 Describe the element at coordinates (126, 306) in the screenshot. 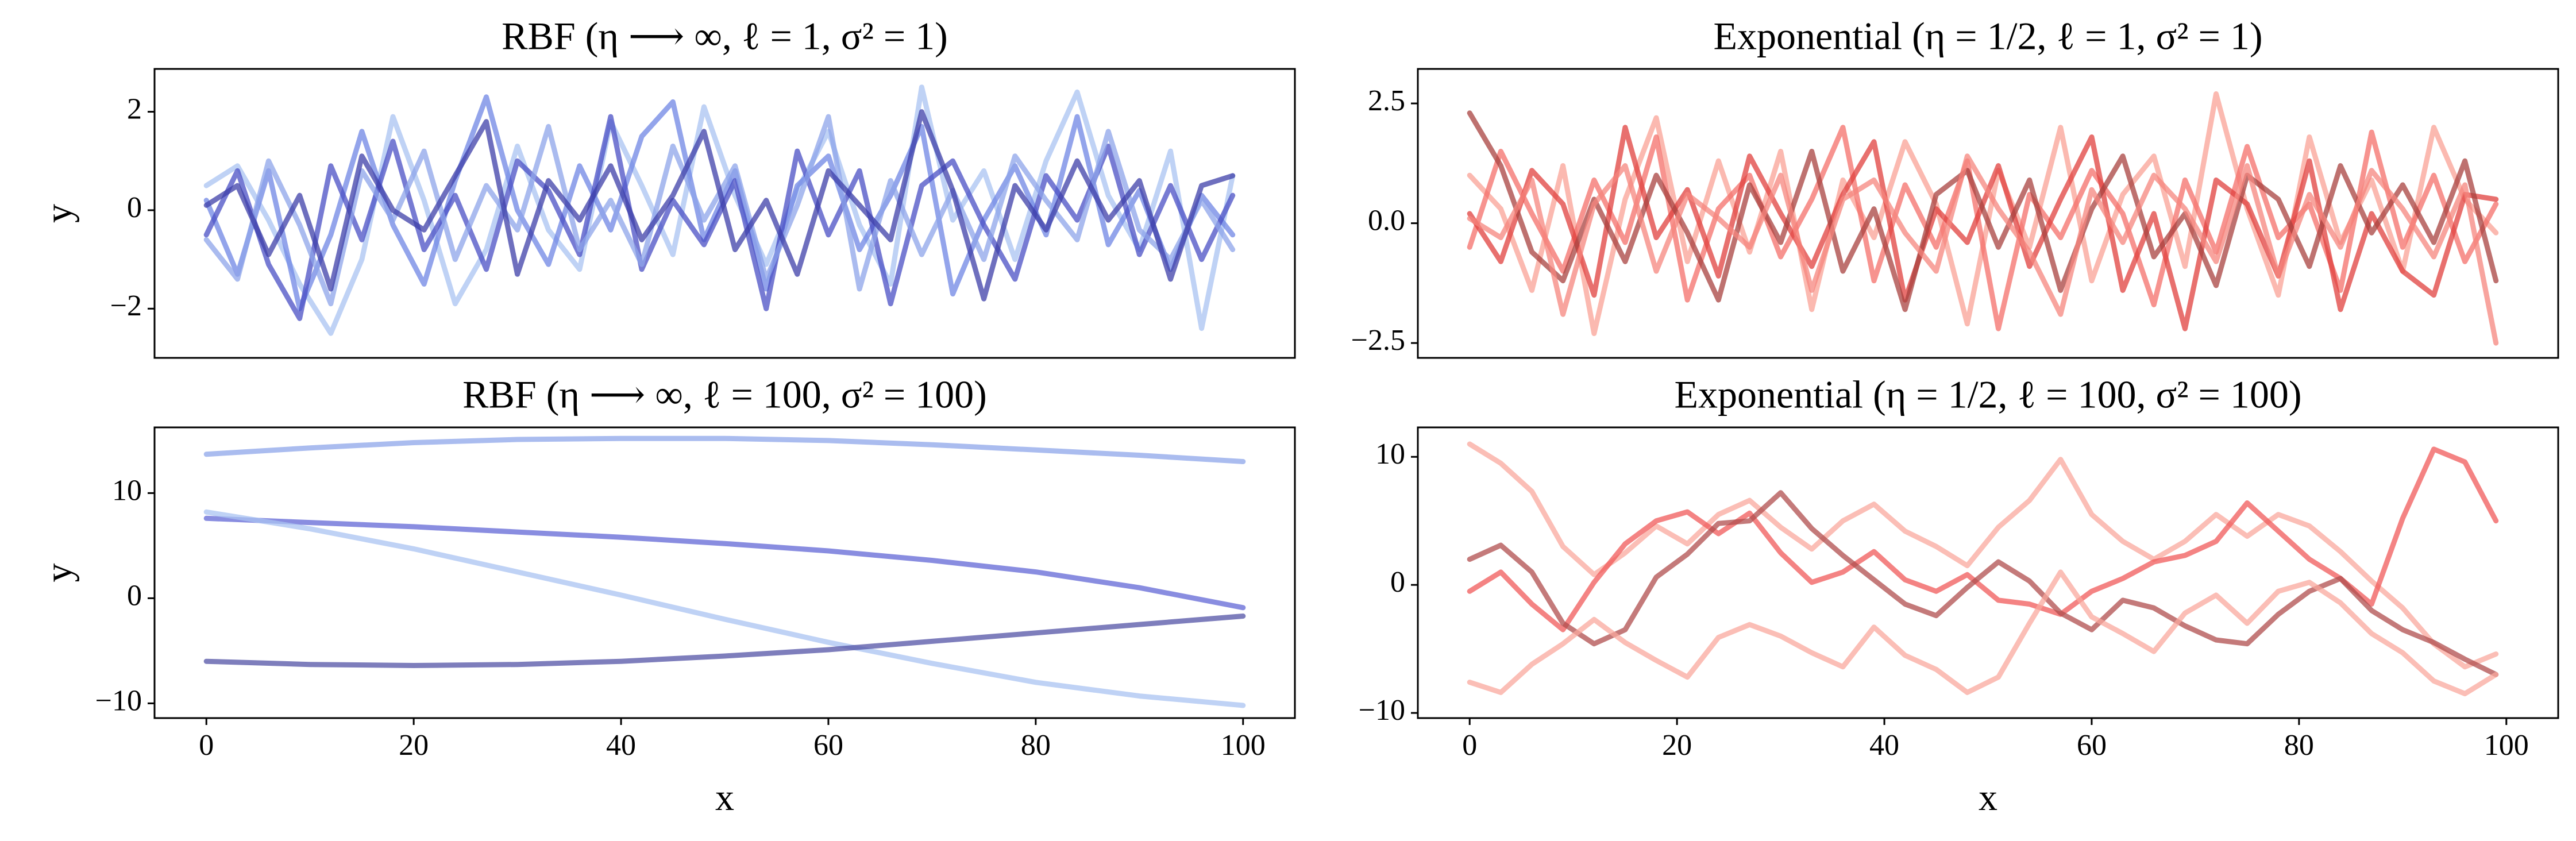

I see `y-tick-label: −2` at that location.